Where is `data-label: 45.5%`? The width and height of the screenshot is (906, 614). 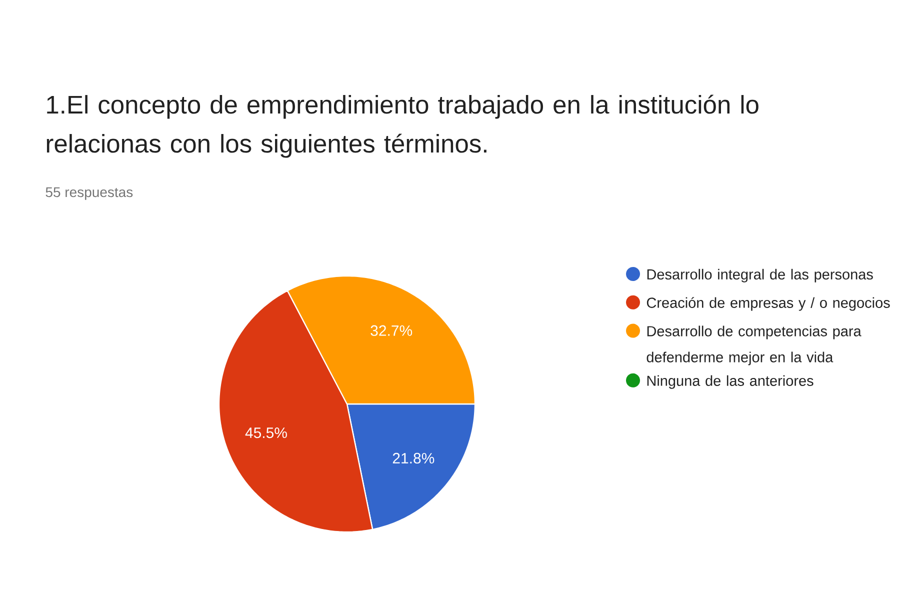
data-label: 45.5% is located at coordinates (266, 433).